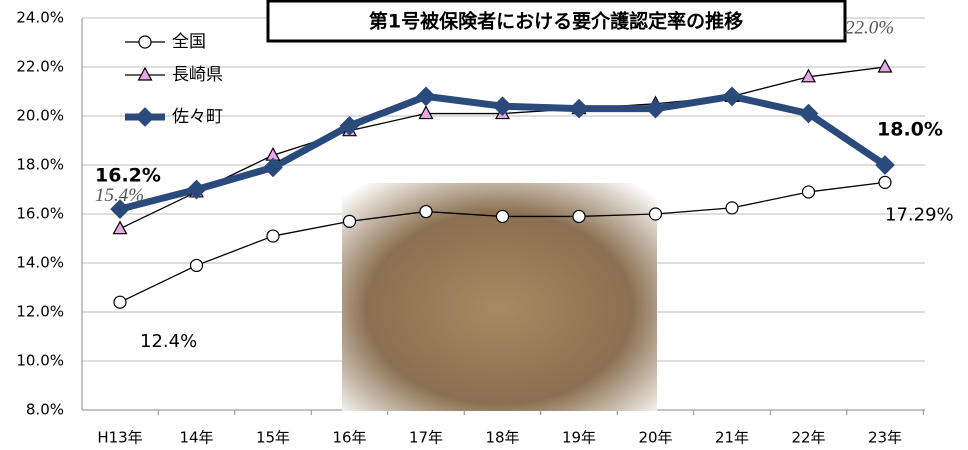 The height and width of the screenshot is (450, 968). I want to click on chart-title: 第1号被保険者における要介護認定率の推移, so click(556, 21).